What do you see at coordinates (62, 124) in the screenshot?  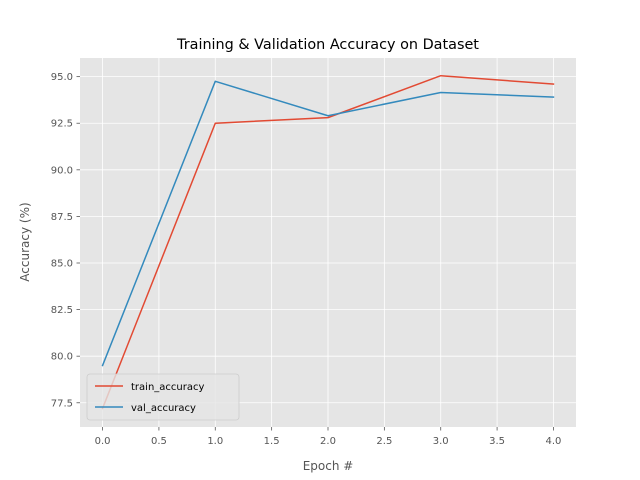 I see `y-tick-label: 92.5` at bounding box center [62, 124].